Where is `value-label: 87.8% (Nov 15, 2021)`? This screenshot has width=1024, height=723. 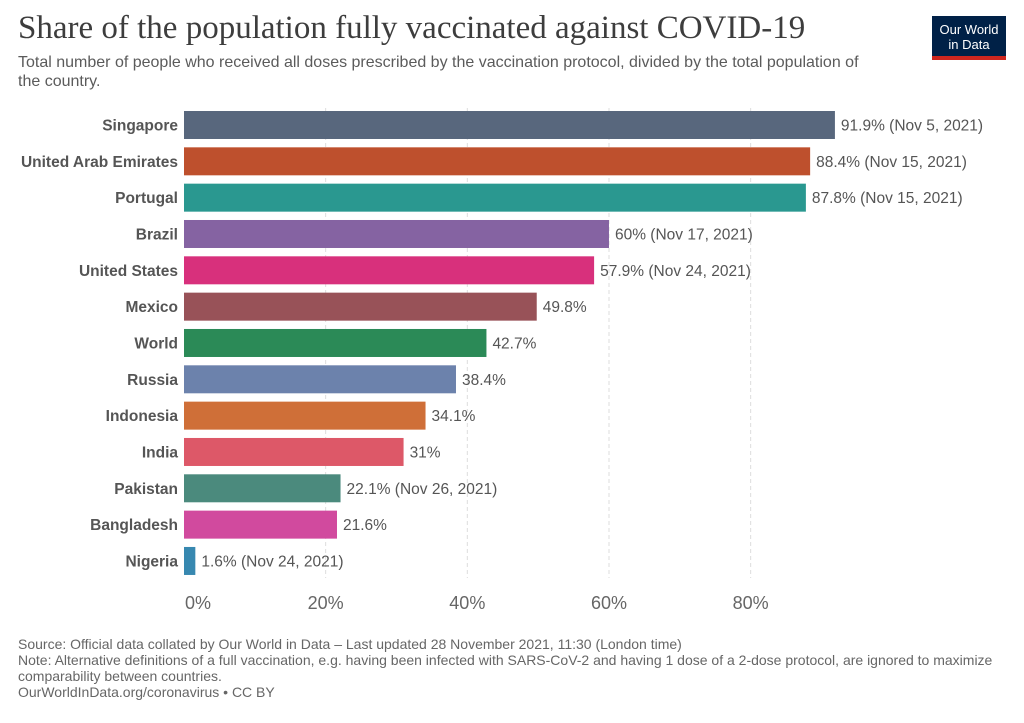 value-label: 87.8% (Nov 15, 2021) is located at coordinates (887, 198).